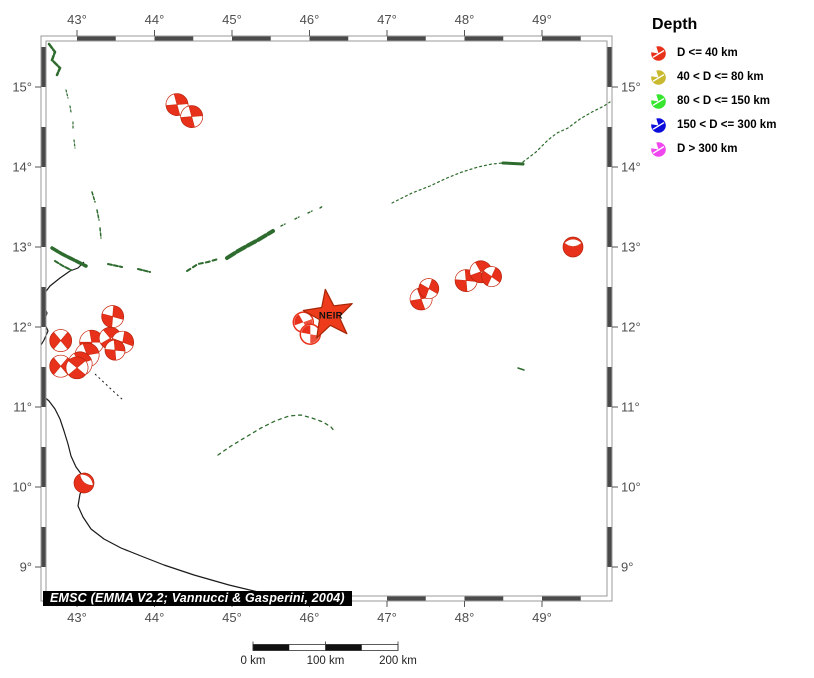  I want to click on legend-label: D > 300 km, so click(707, 149).